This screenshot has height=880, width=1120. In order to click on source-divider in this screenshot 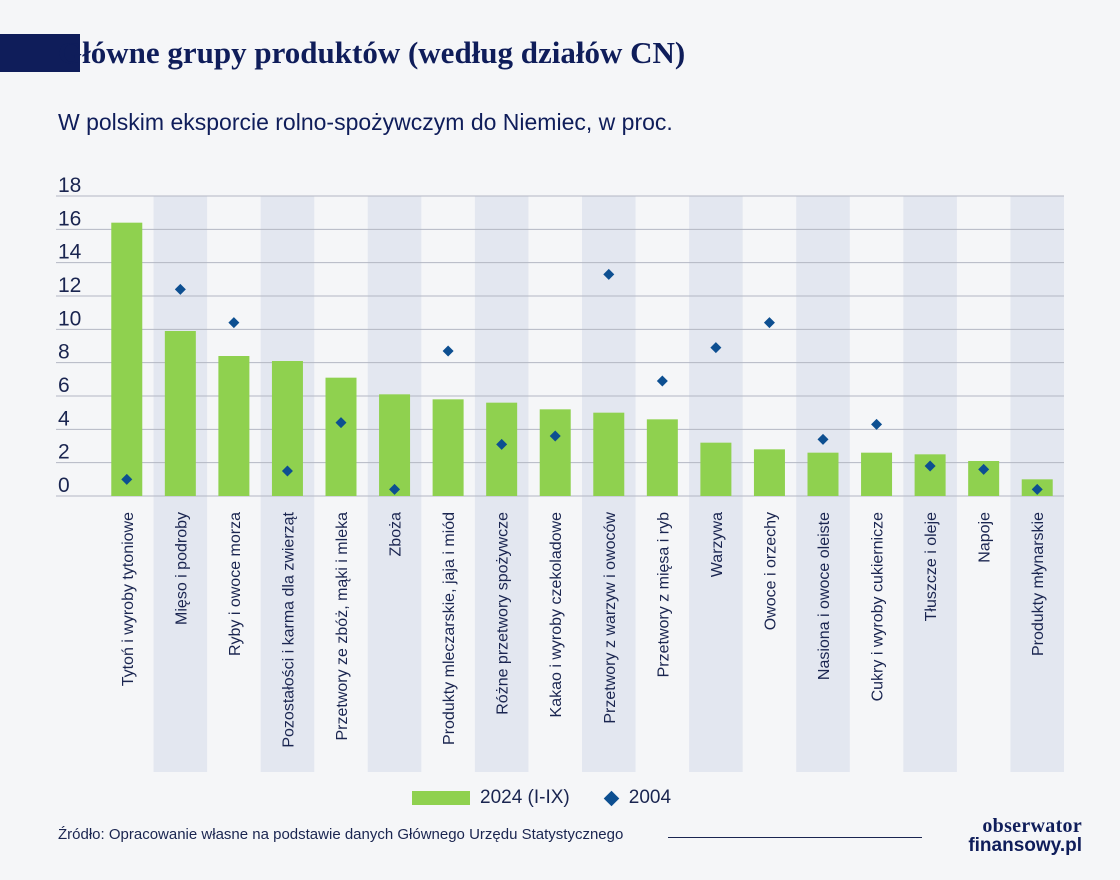, I will do `click(795, 837)`.